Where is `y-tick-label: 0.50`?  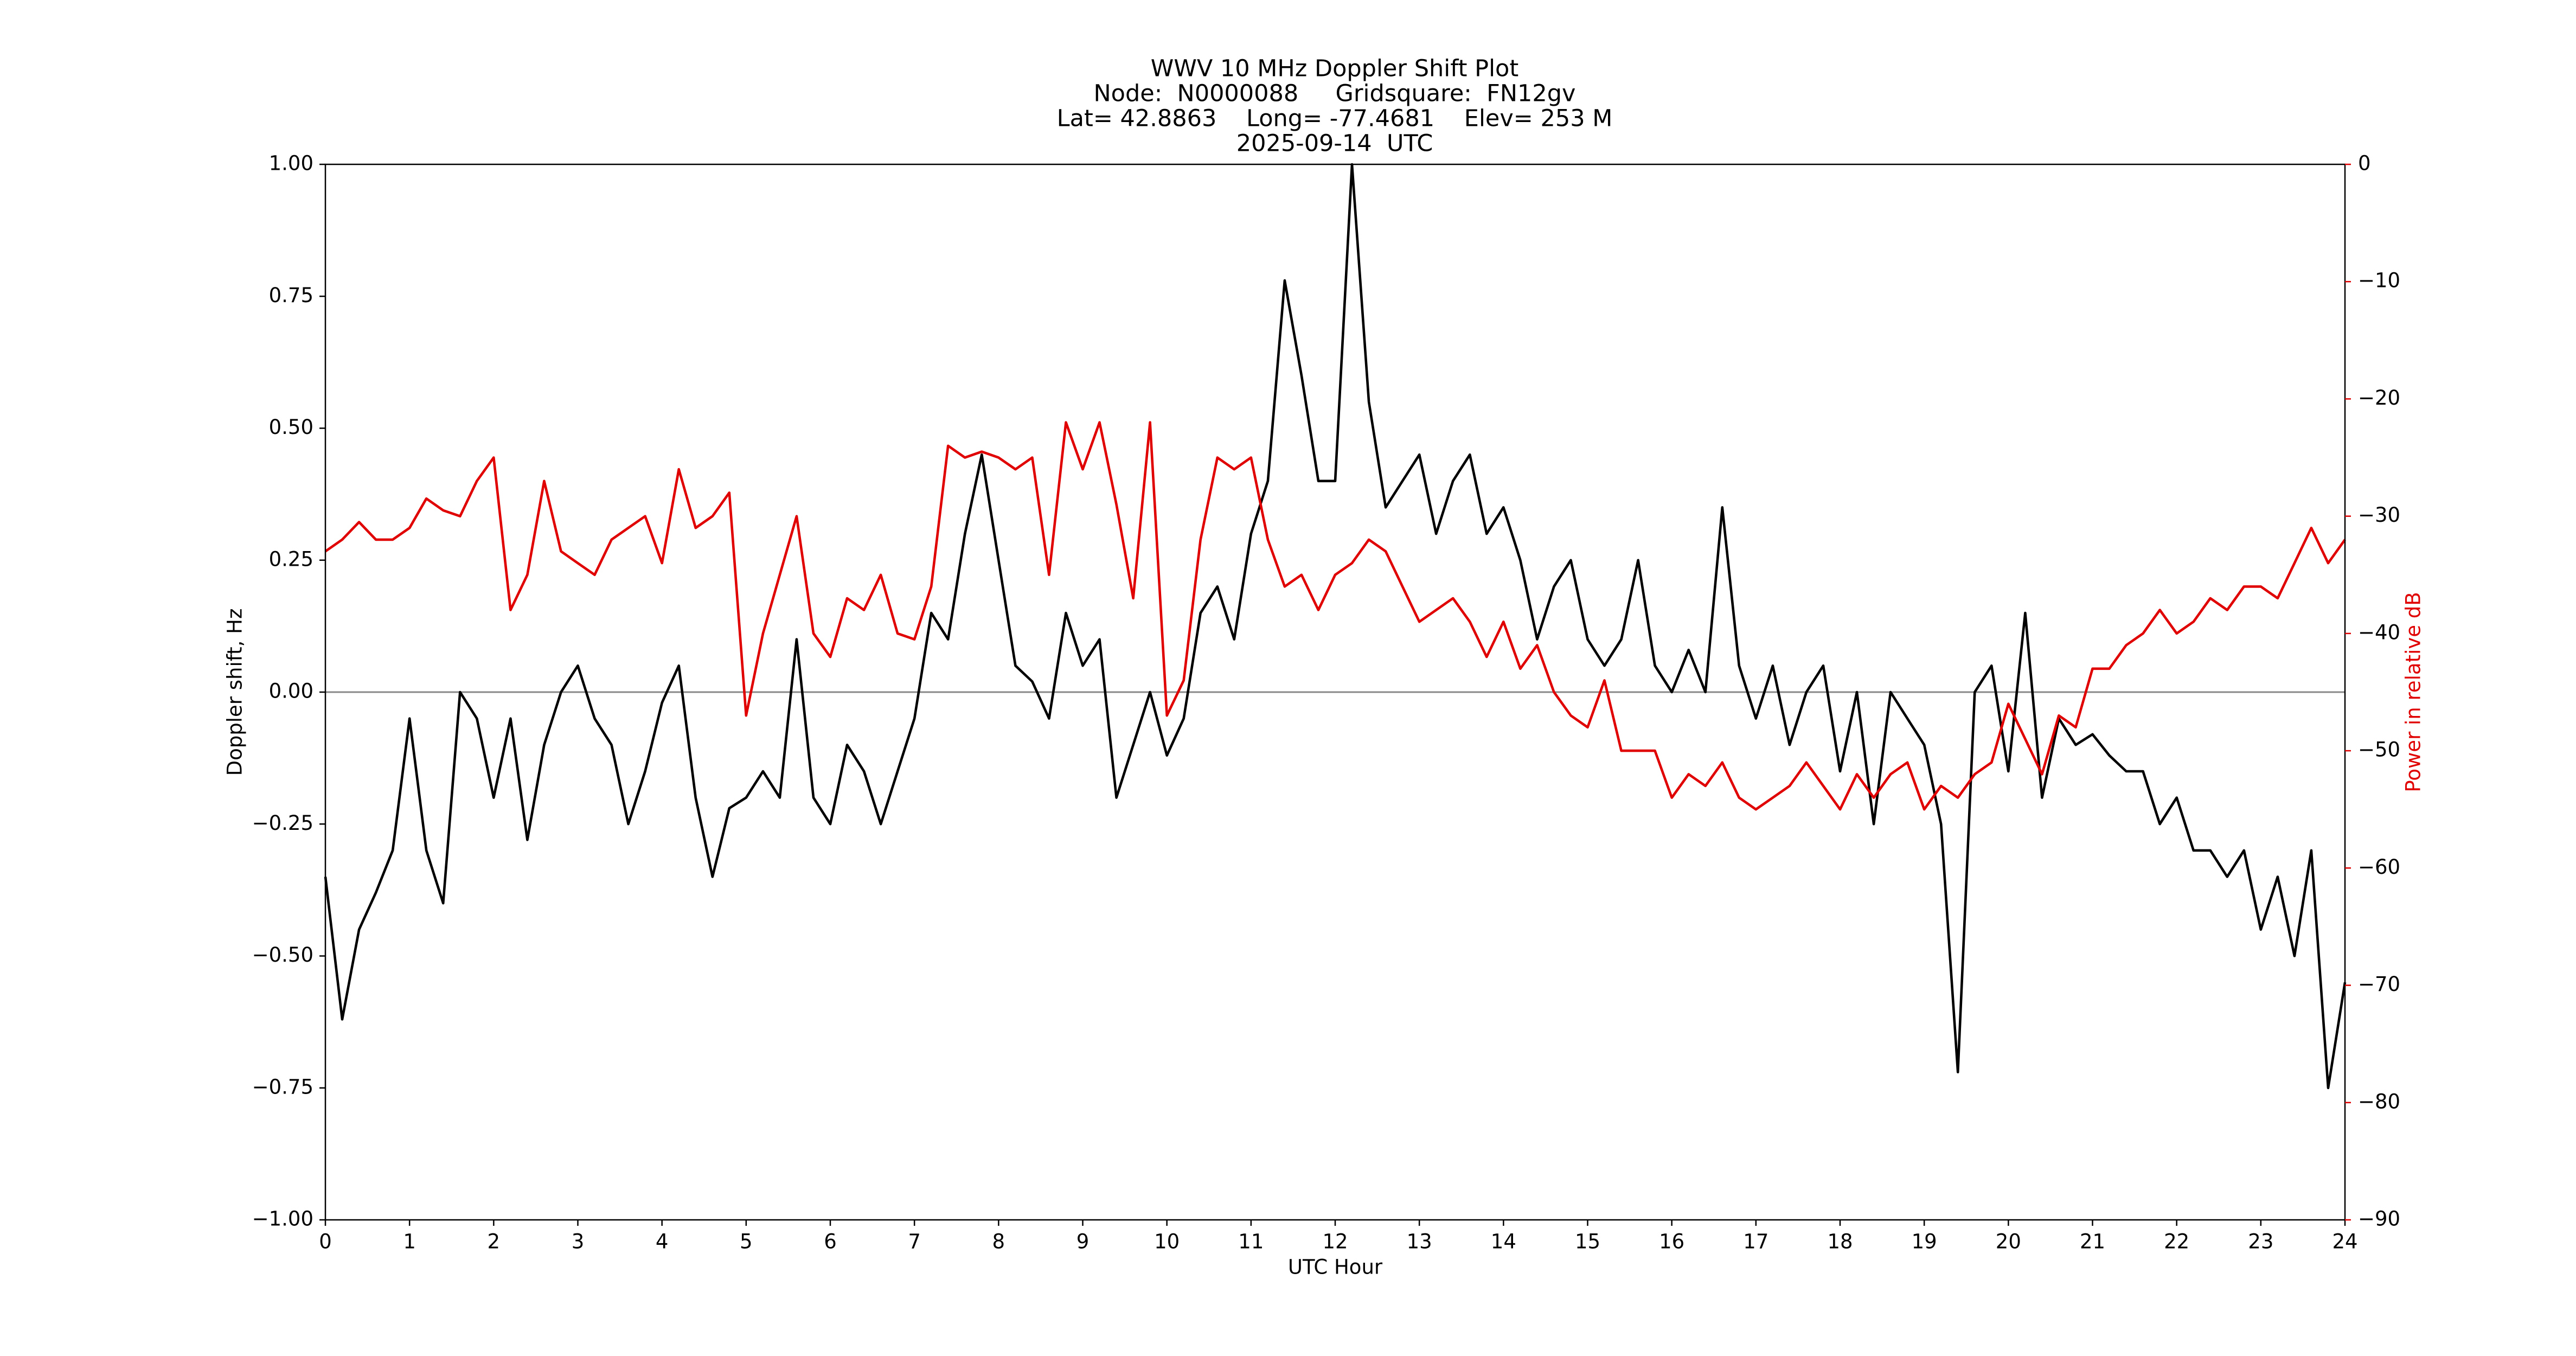
y-tick-label: 0.50 is located at coordinates (291, 427).